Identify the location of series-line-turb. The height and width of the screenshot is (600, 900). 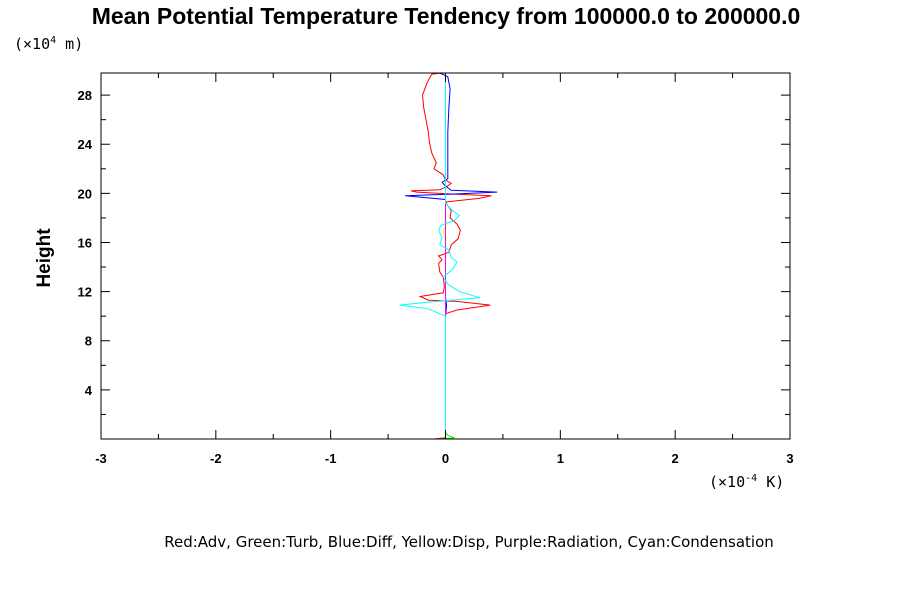
(447, 256).